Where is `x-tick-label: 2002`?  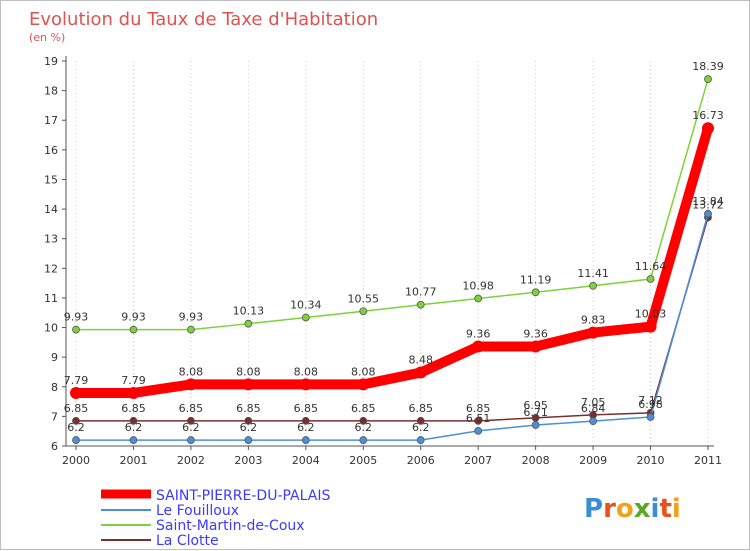
x-tick-label: 2002 is located at coordinates (191, 460).